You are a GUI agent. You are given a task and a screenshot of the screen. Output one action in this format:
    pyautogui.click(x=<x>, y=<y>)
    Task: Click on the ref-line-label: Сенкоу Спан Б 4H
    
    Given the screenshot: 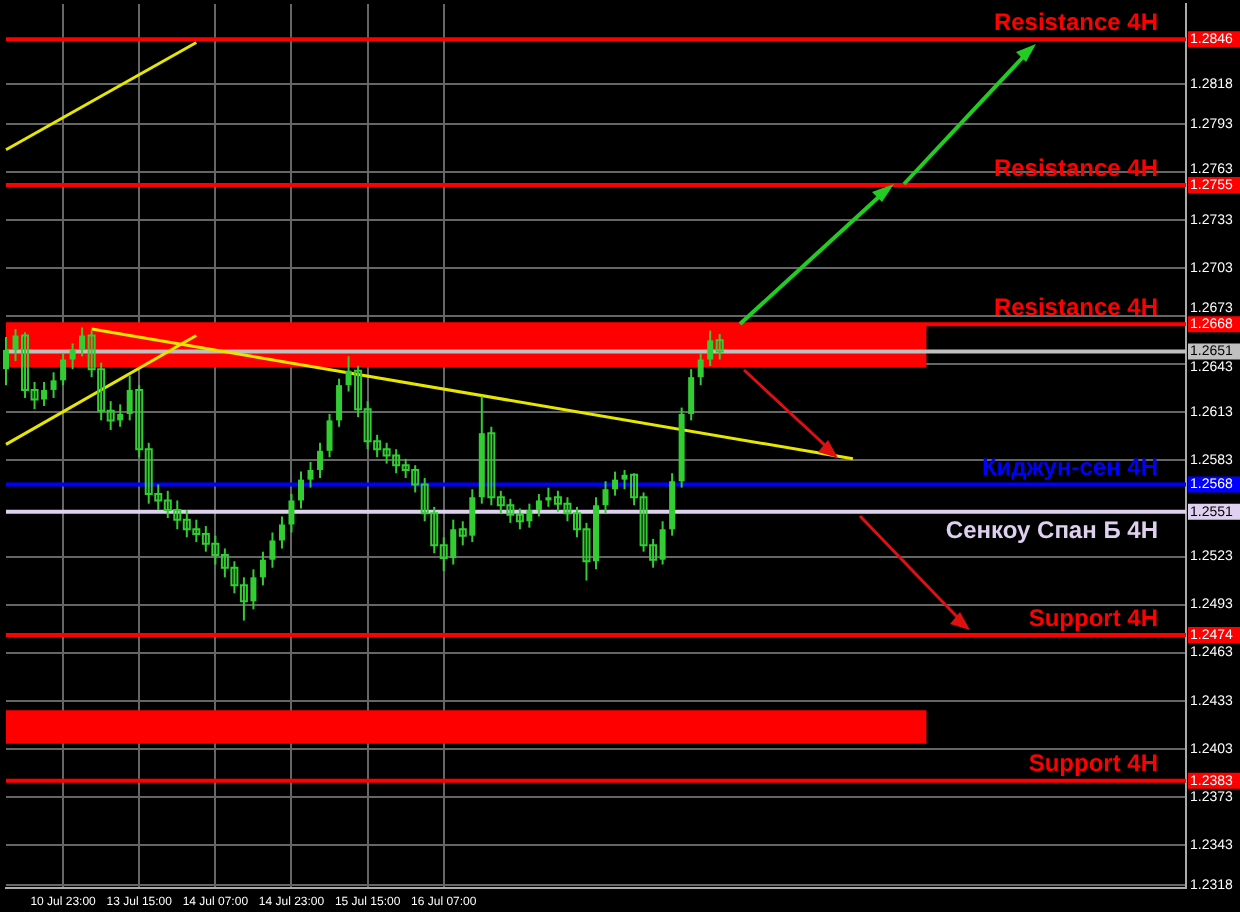 What is the action you would take?
    pyautogui.click(x=1051, y=530)
    